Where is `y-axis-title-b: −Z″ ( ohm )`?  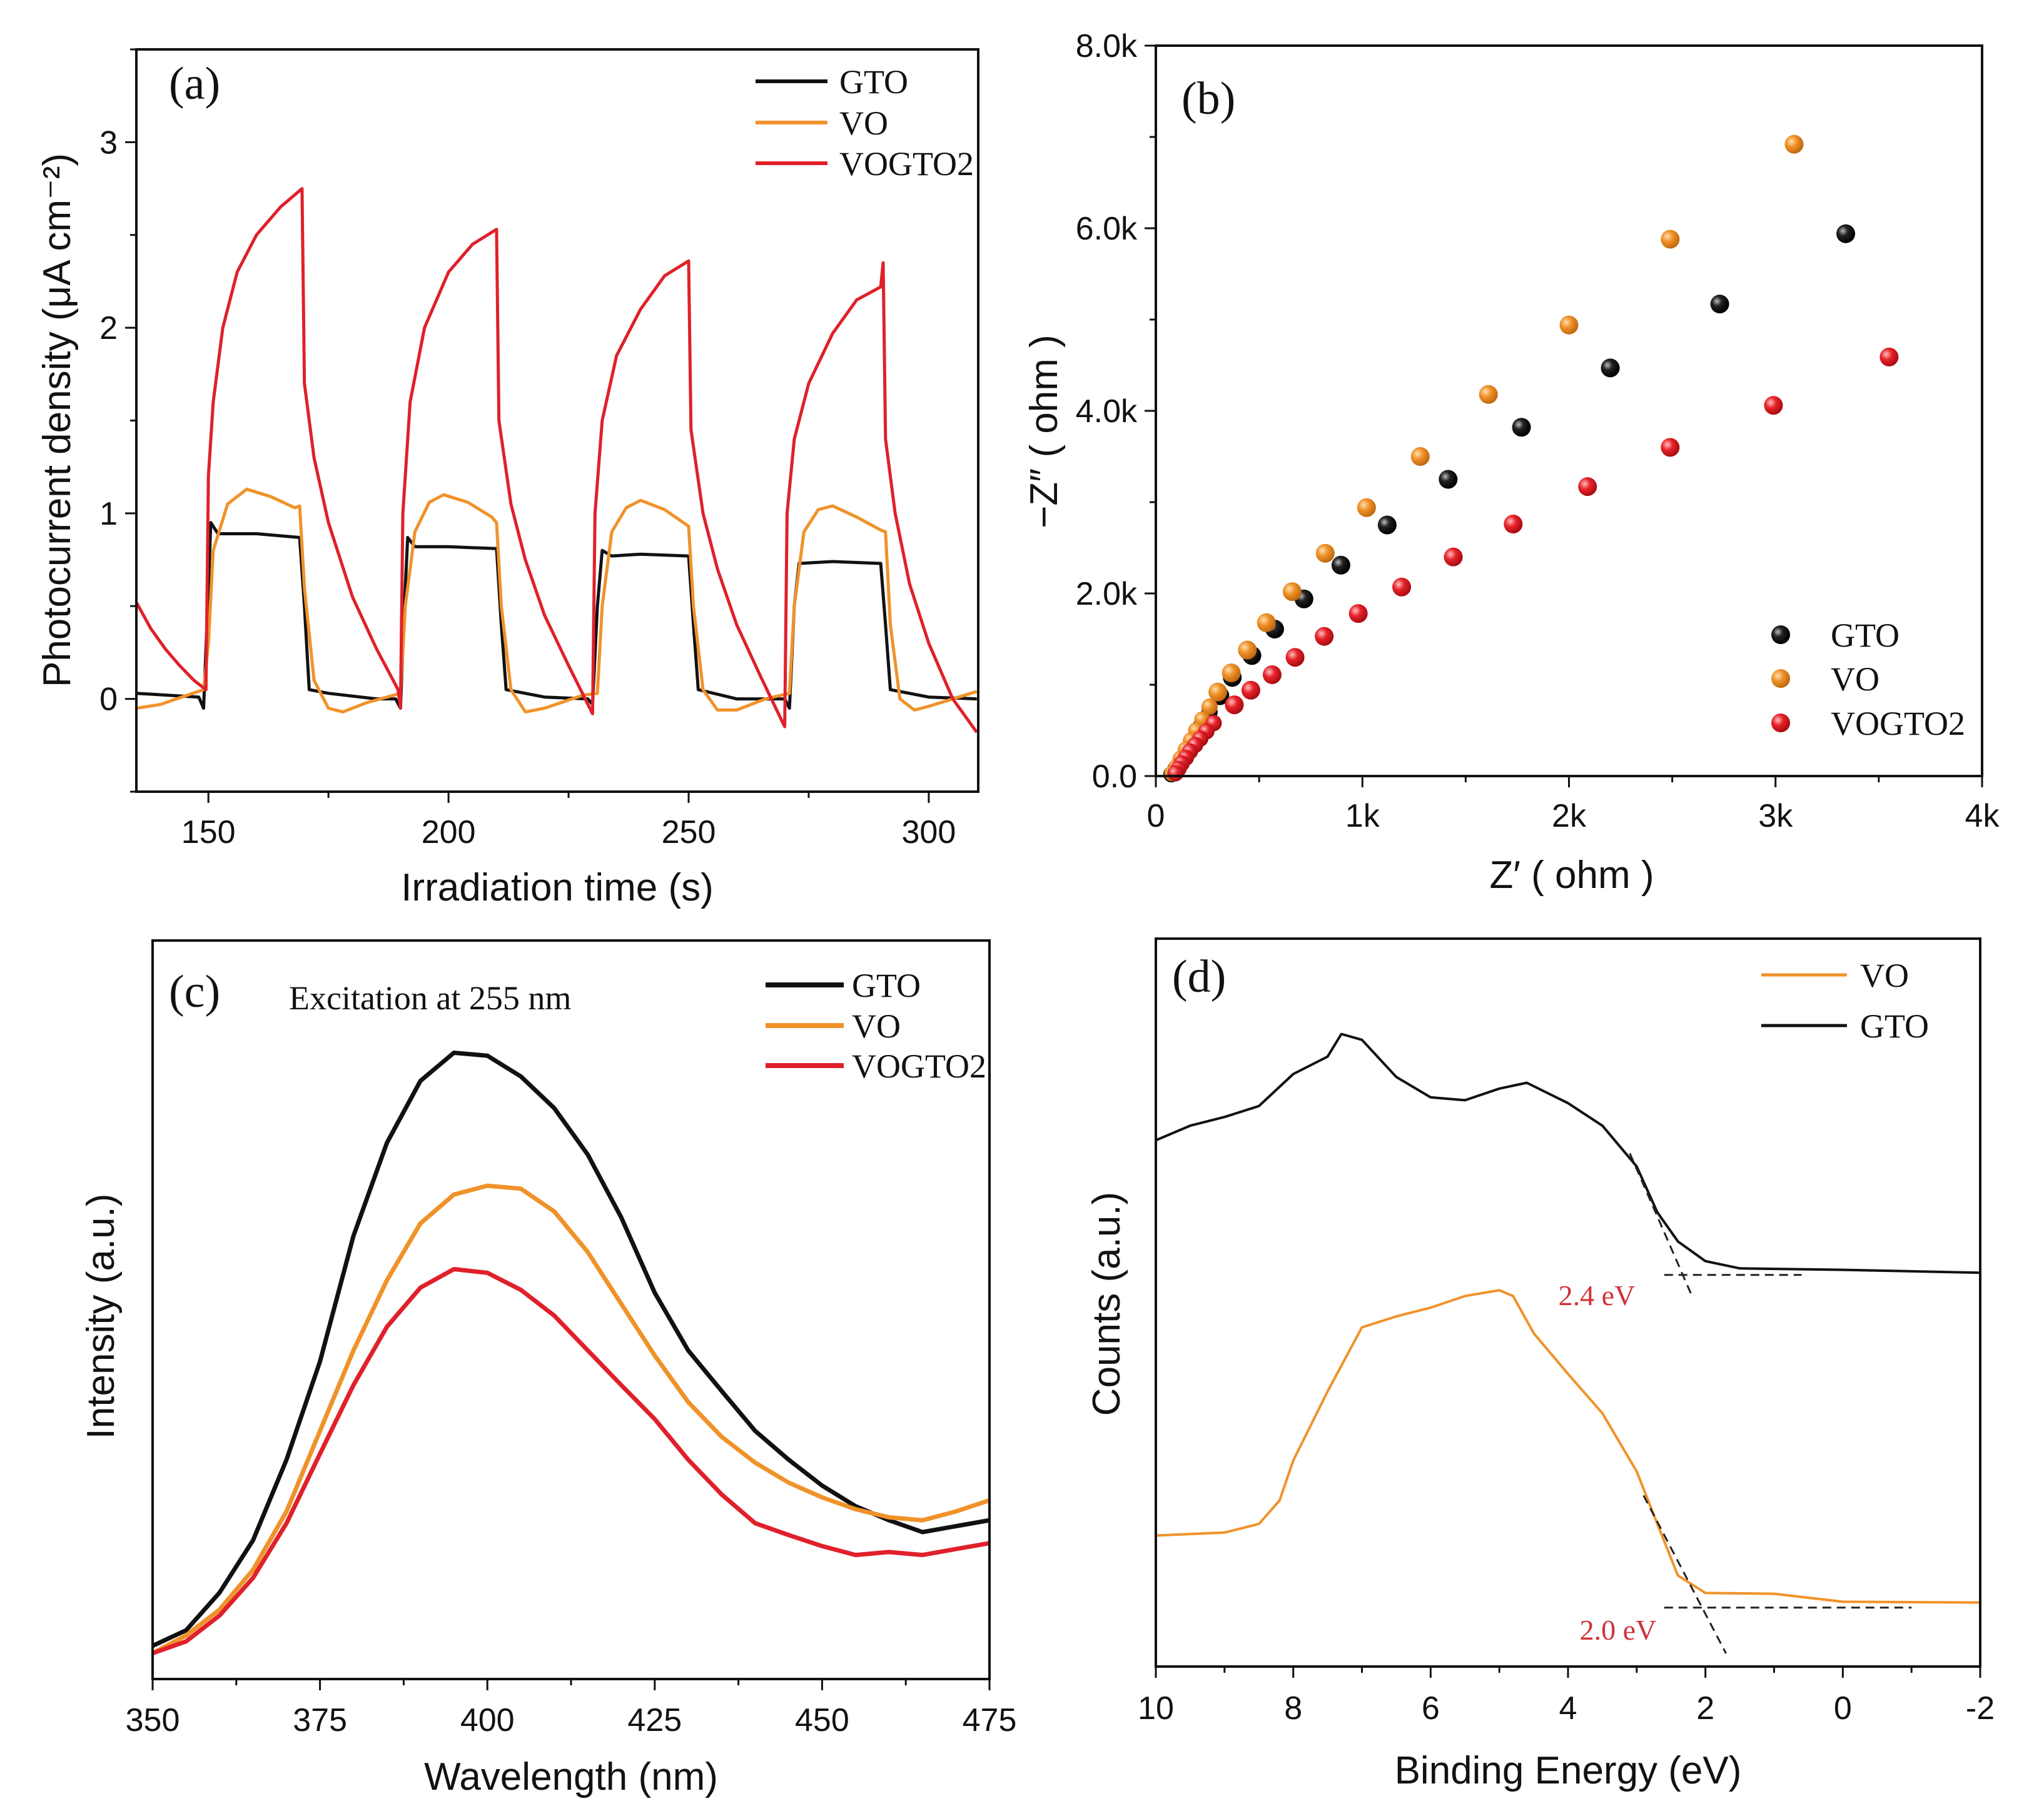
y-axis-title-b: −Z″ ( ohm ) is located at coordinates (1044, 431).